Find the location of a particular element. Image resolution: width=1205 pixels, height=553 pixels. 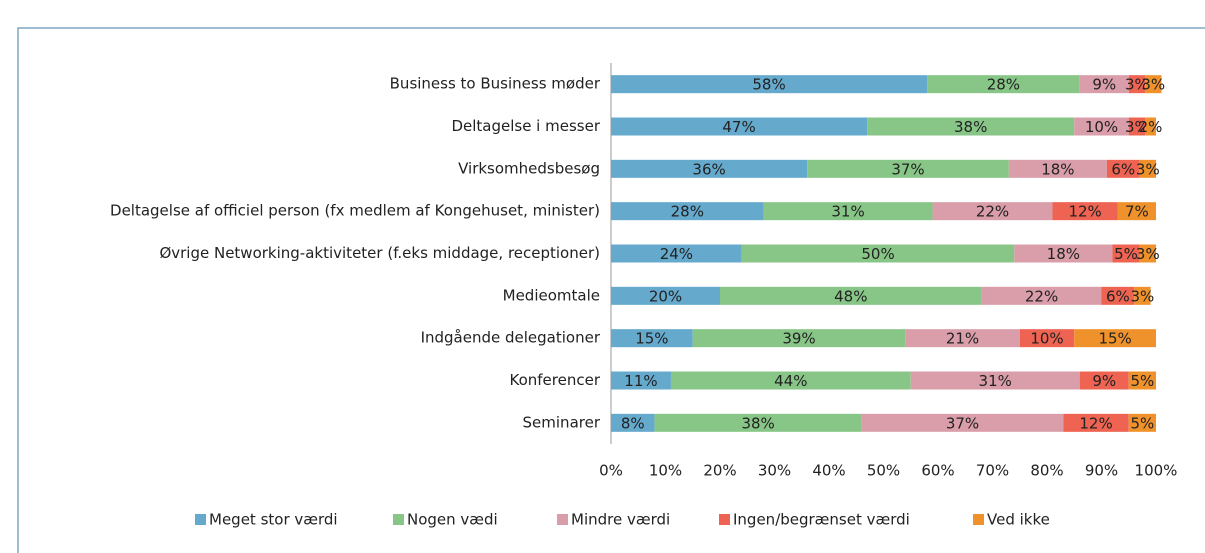

legend-label: Ingen/begrænset værdi is located at coordinates (821, 520).